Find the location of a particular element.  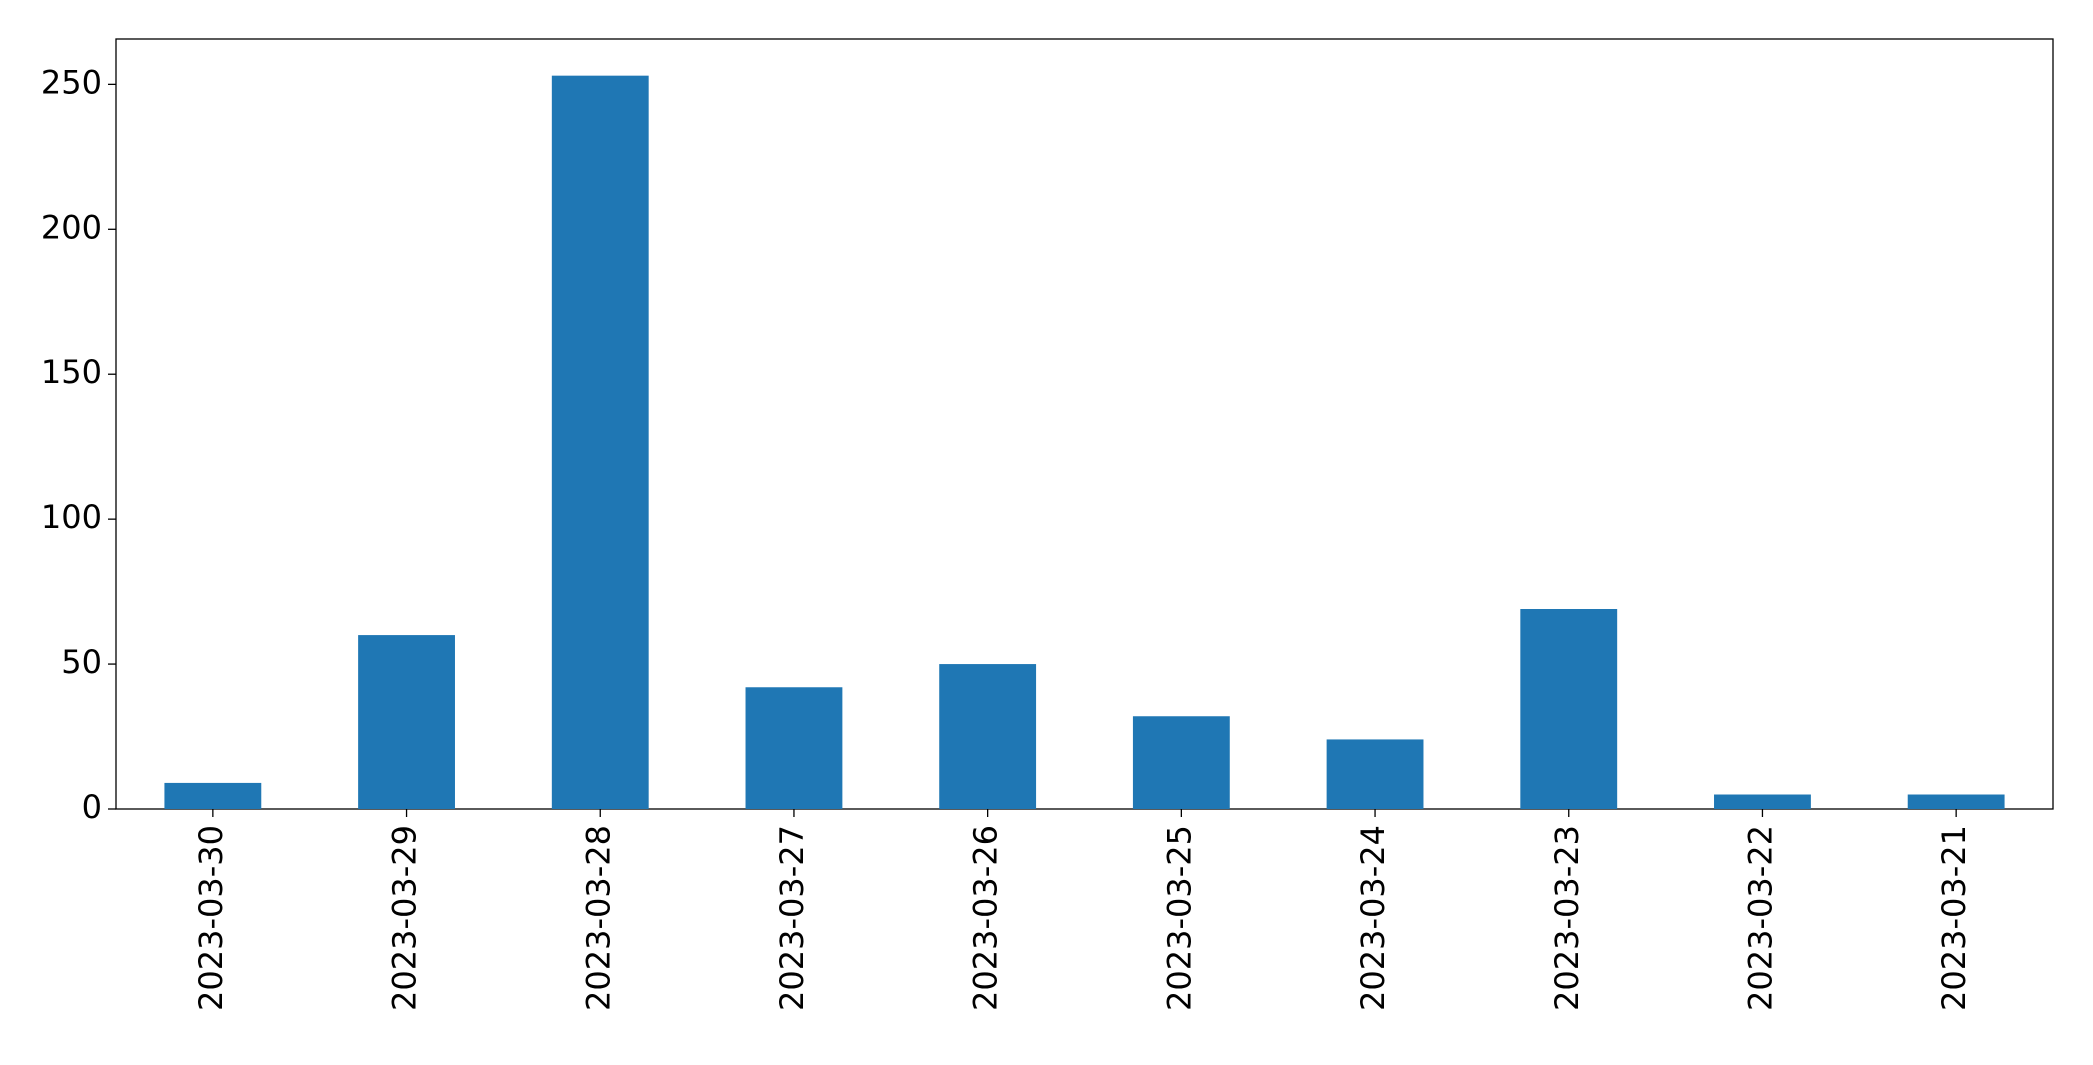

x-tick-label: 2023-03-25 is located at coordinates (1179, 918).